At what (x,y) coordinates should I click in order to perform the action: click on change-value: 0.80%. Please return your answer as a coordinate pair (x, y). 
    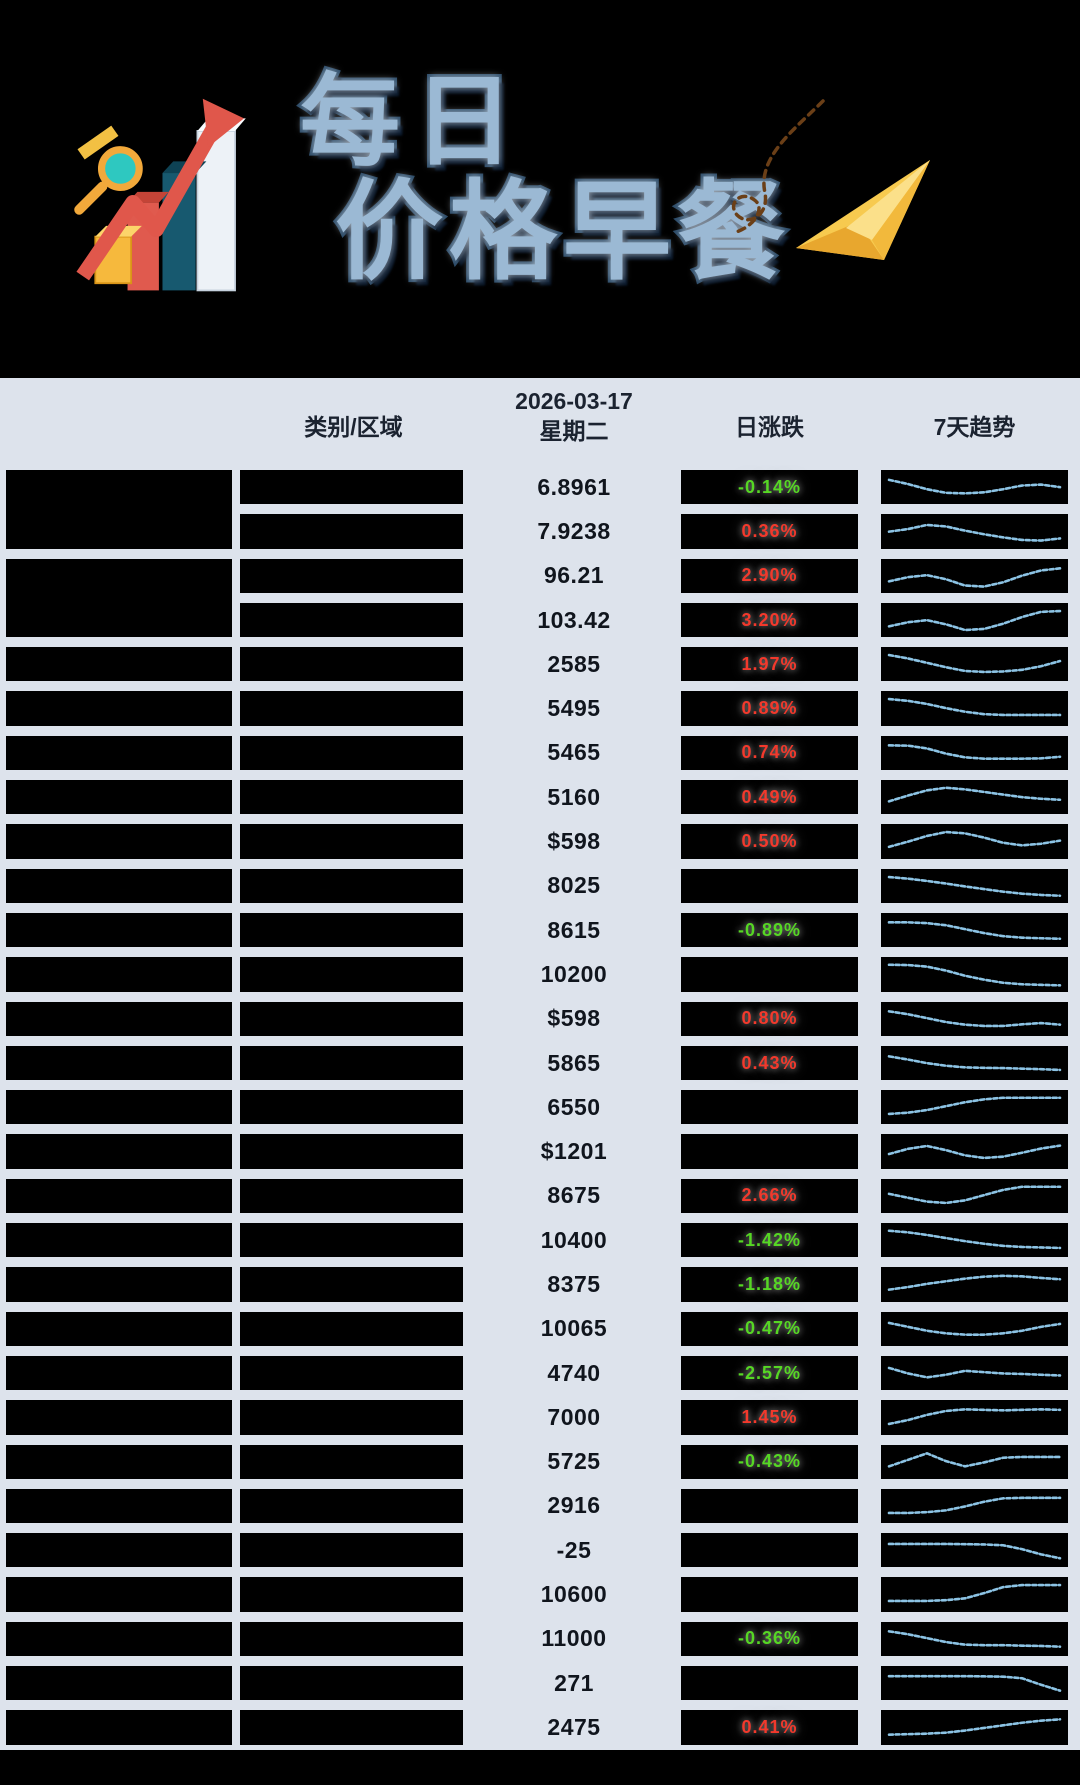
    Looking at the image, I should click on (769, 1018).